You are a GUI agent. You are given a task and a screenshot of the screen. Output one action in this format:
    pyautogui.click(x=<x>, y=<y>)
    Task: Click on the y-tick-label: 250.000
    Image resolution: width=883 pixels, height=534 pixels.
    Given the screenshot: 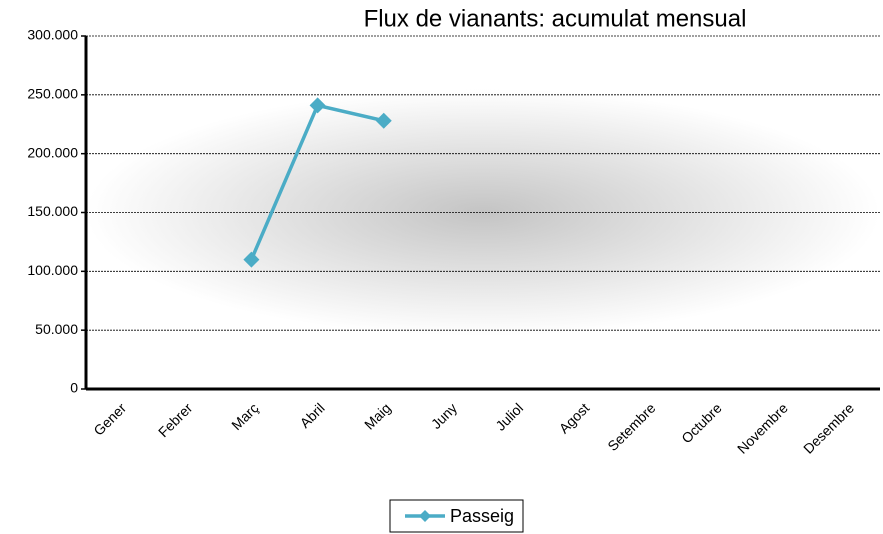 What is the action you would take?
    pyautogui.click(x=52, y=94)
    